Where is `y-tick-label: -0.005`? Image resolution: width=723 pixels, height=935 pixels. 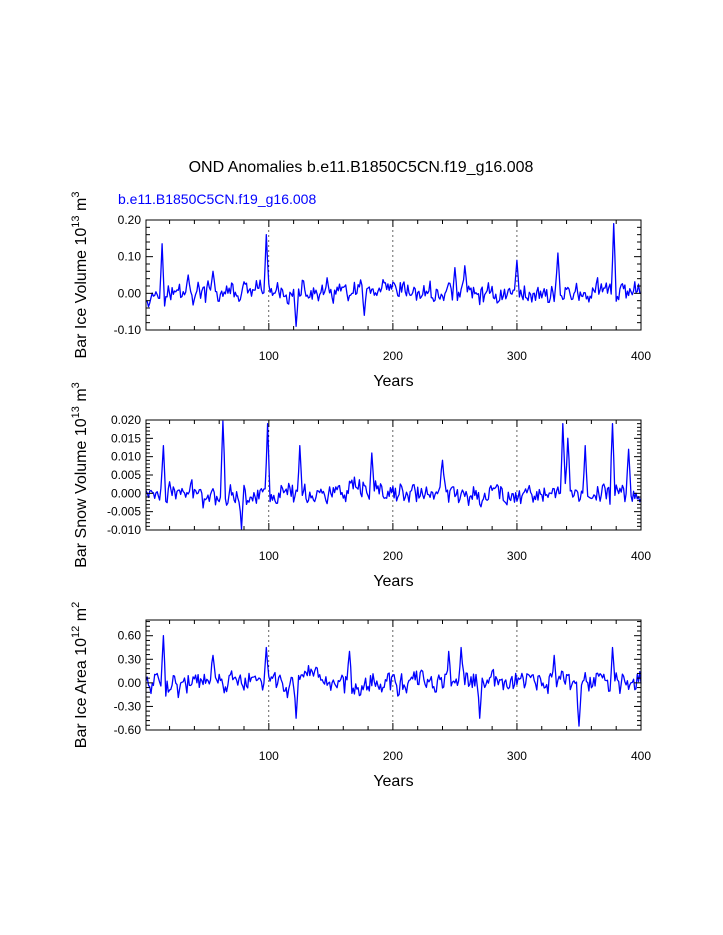 y-tick-label: -0.005 is located at coordinates (124, 512).